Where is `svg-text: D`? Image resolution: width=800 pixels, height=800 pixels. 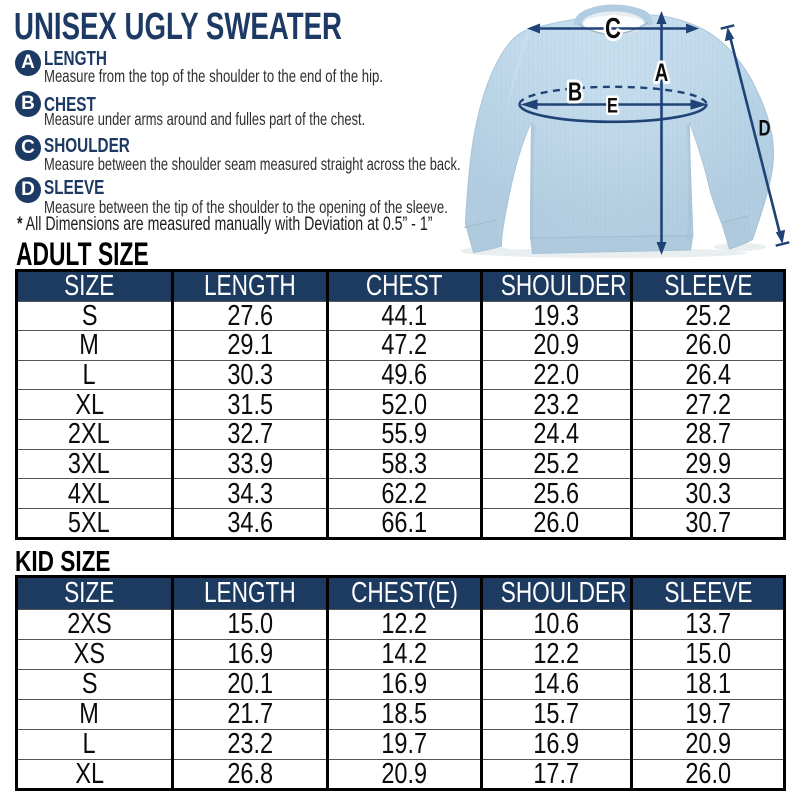
svg-text: D is located at coordinates (764, 128).